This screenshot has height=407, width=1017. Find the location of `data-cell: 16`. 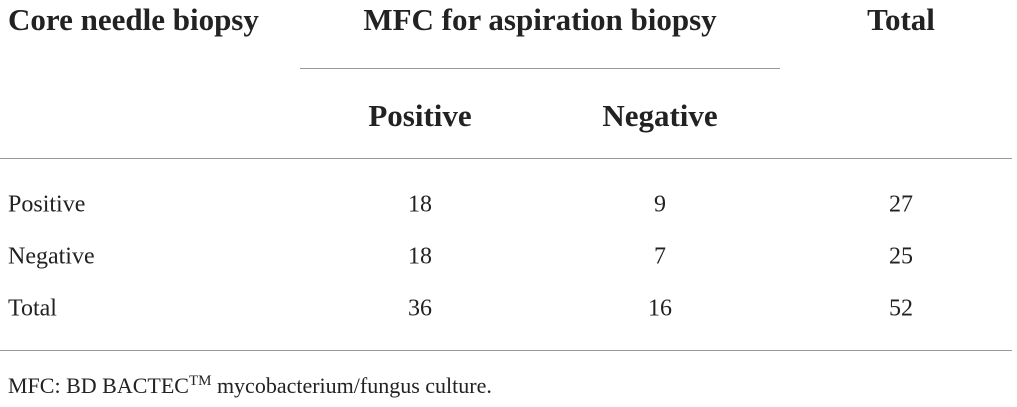

data-cell: 16 is located at coordinates (660, 308).